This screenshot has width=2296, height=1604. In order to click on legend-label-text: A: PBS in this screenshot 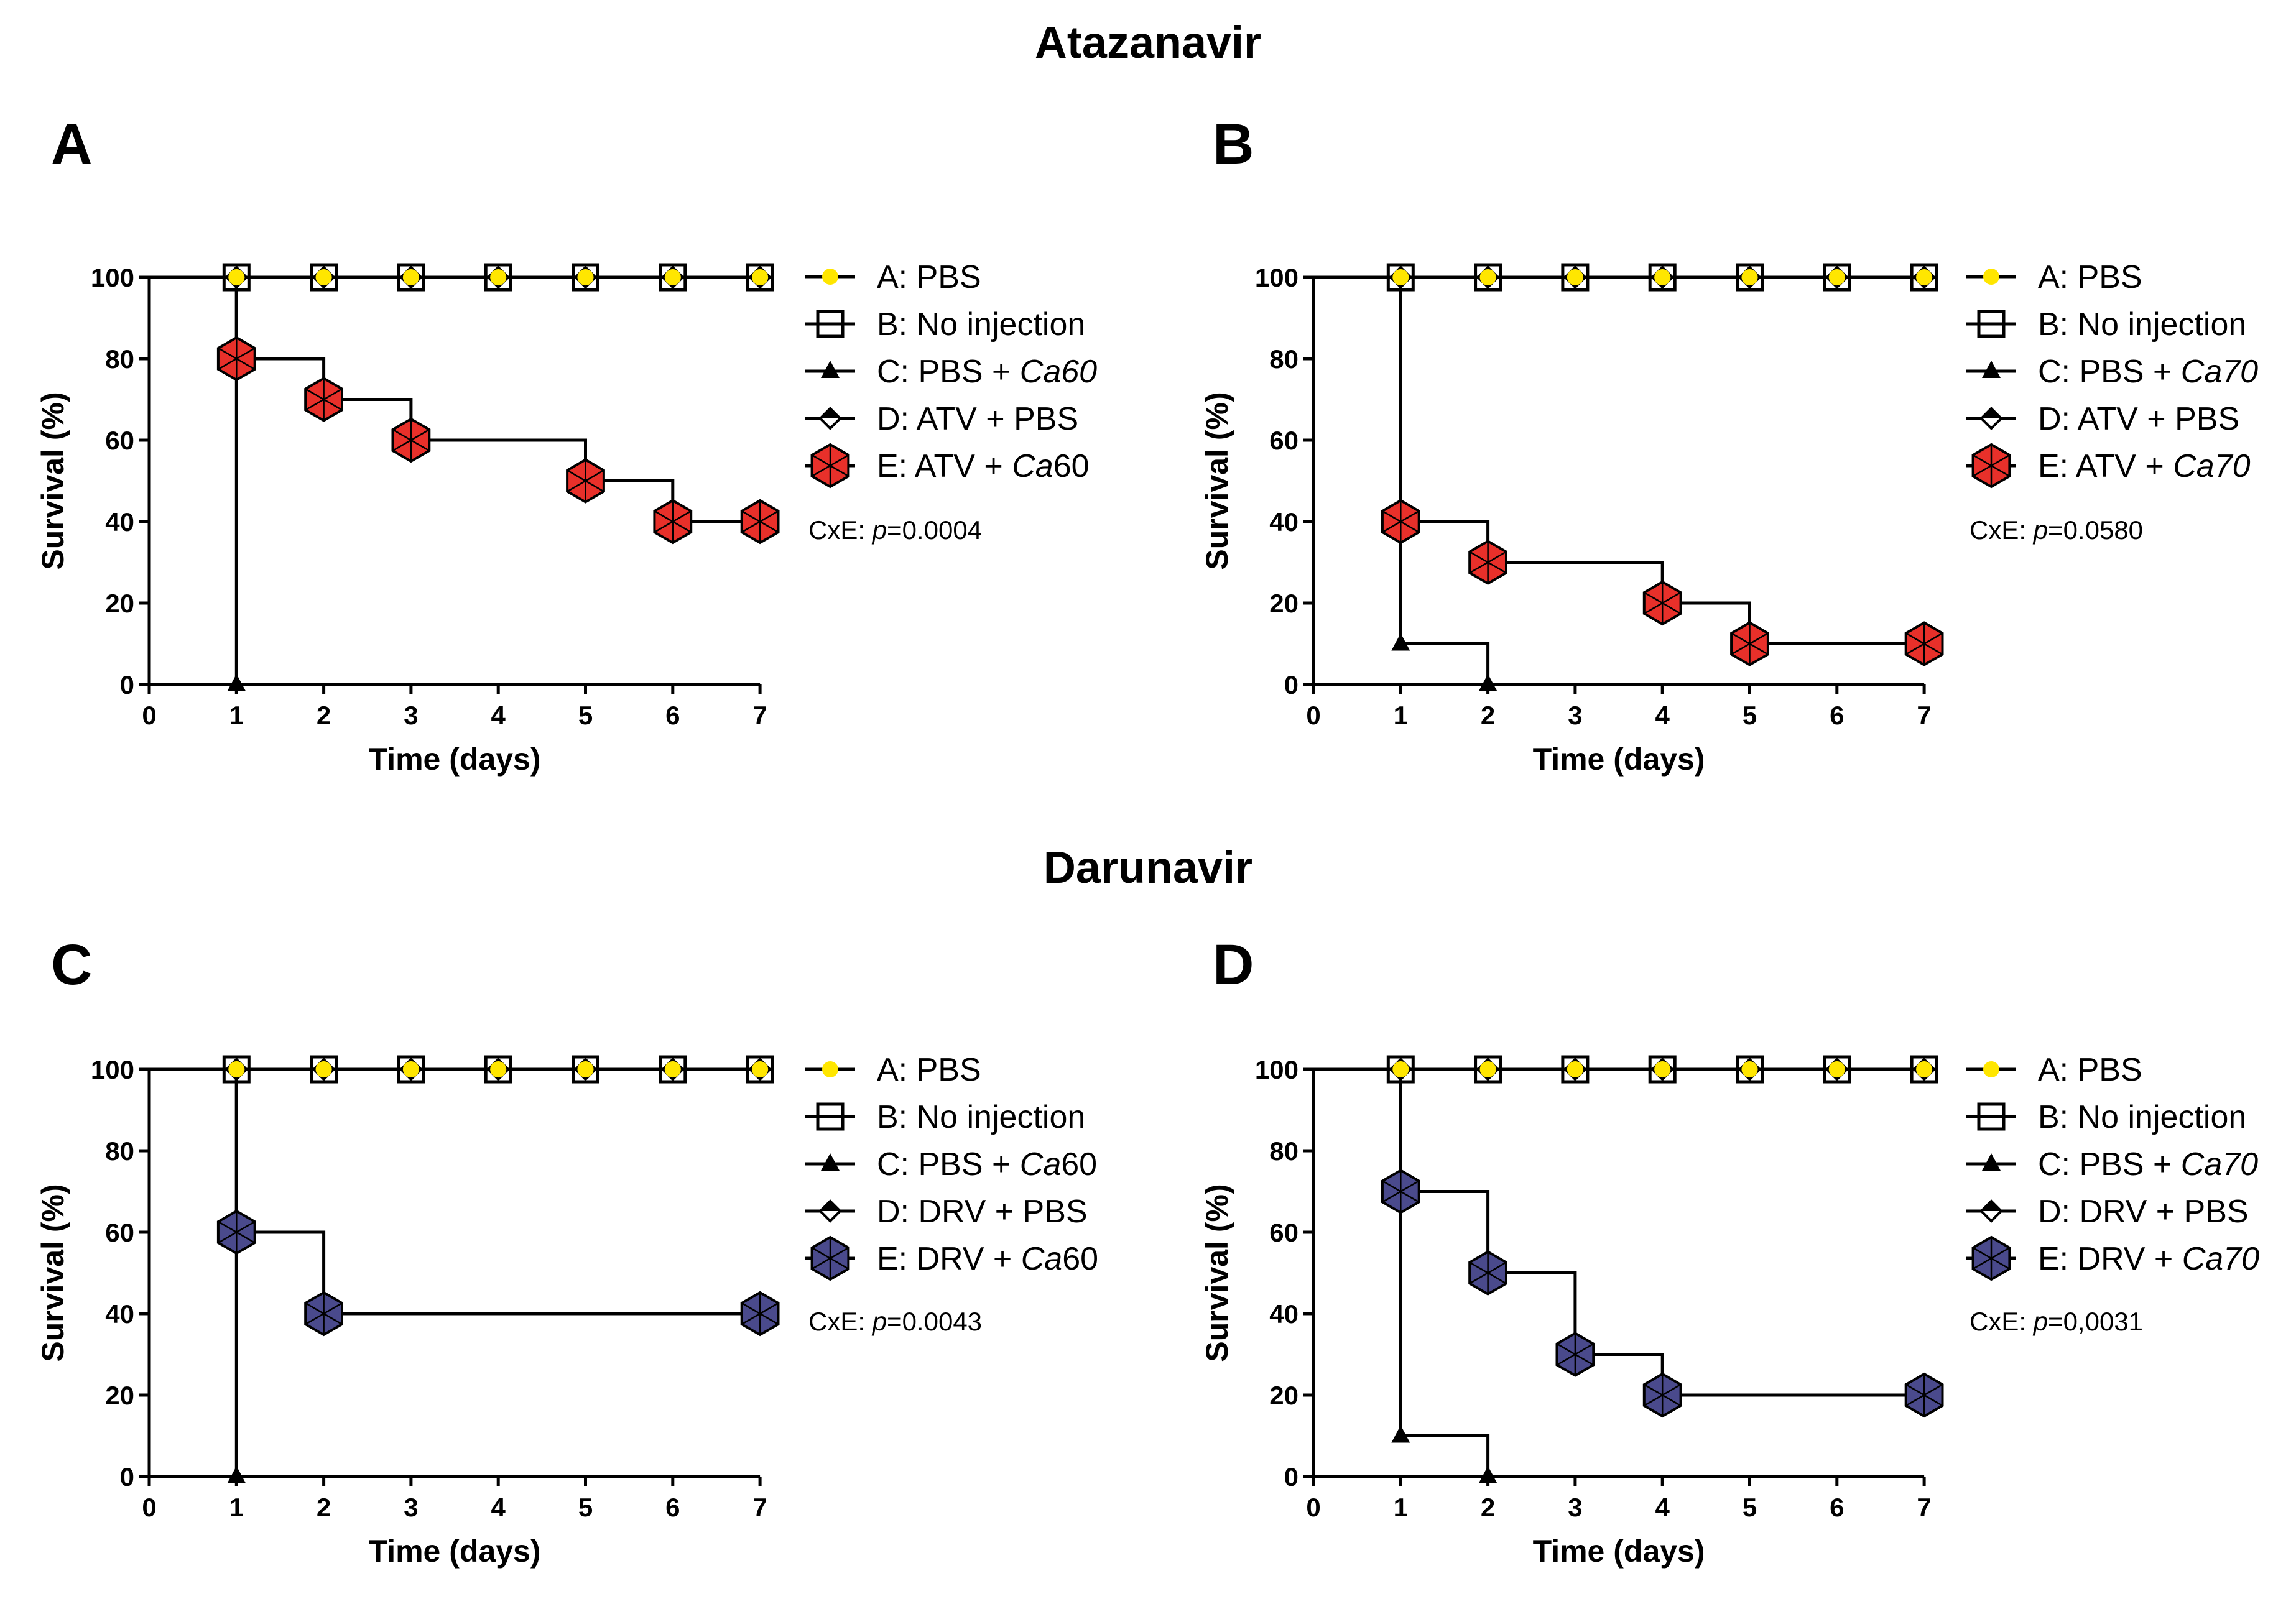, I will do `click(2090, 1070)`.